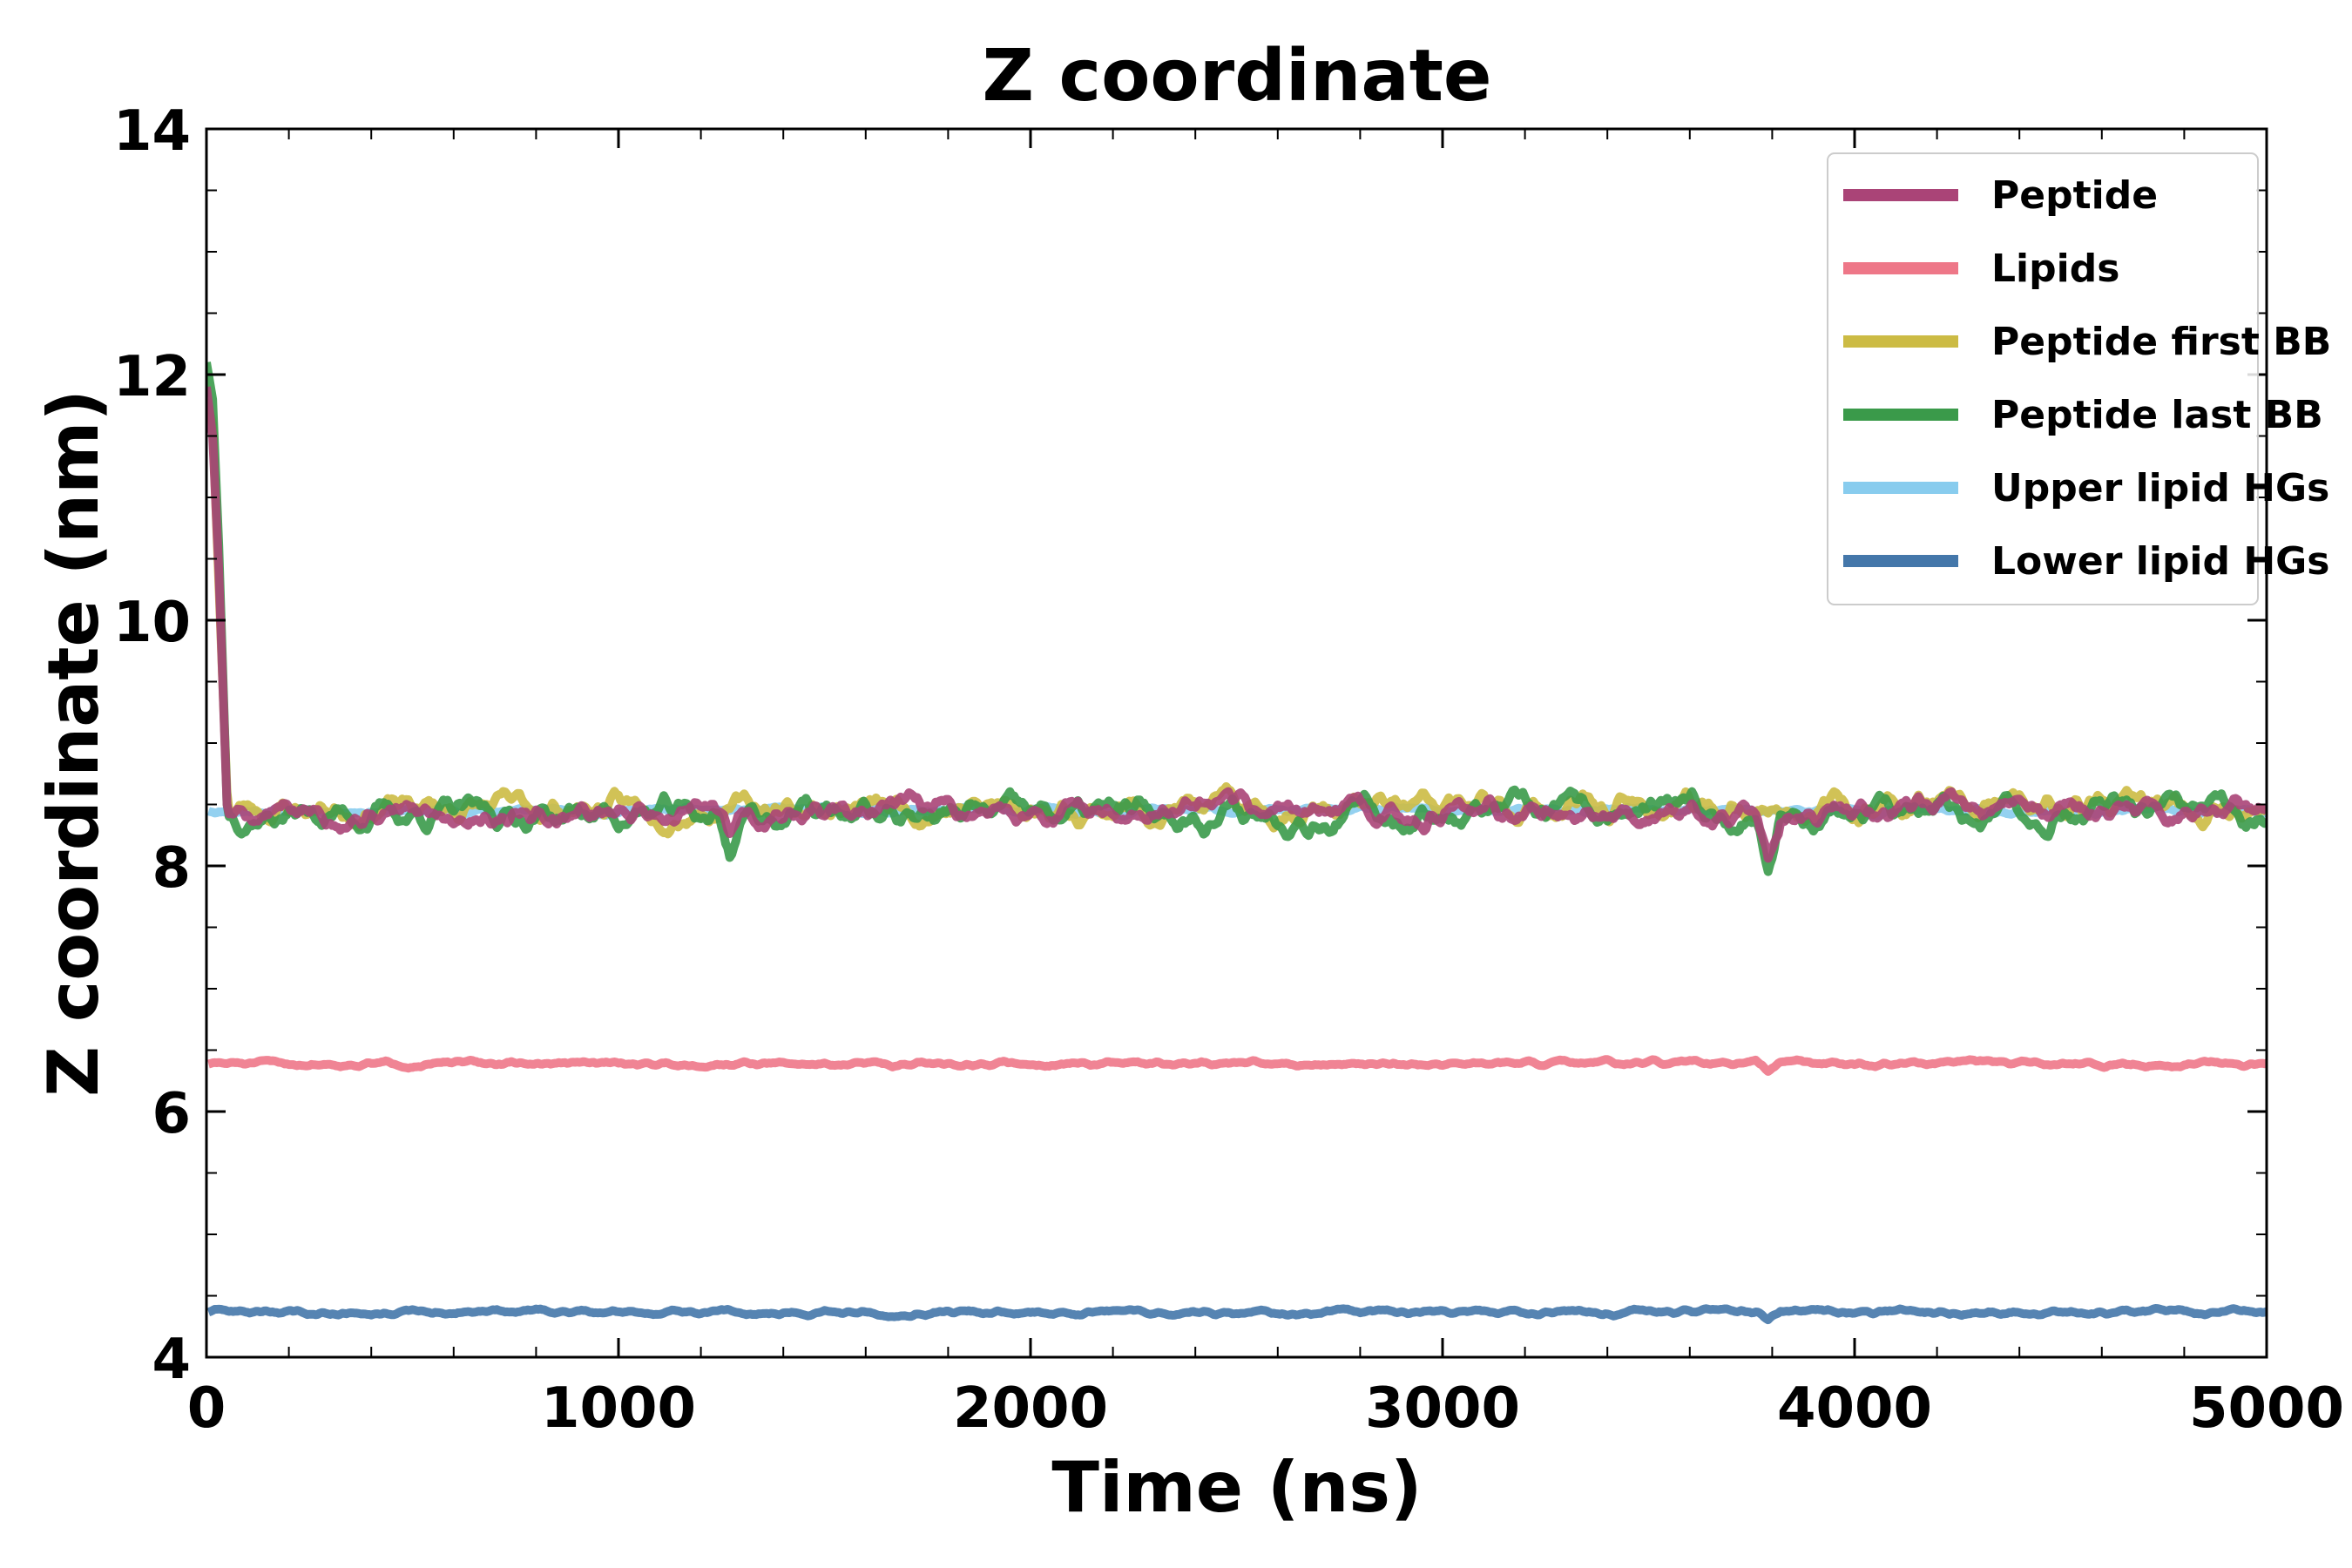  I want to click on y-tick-label: 4, so click(172, 1360).